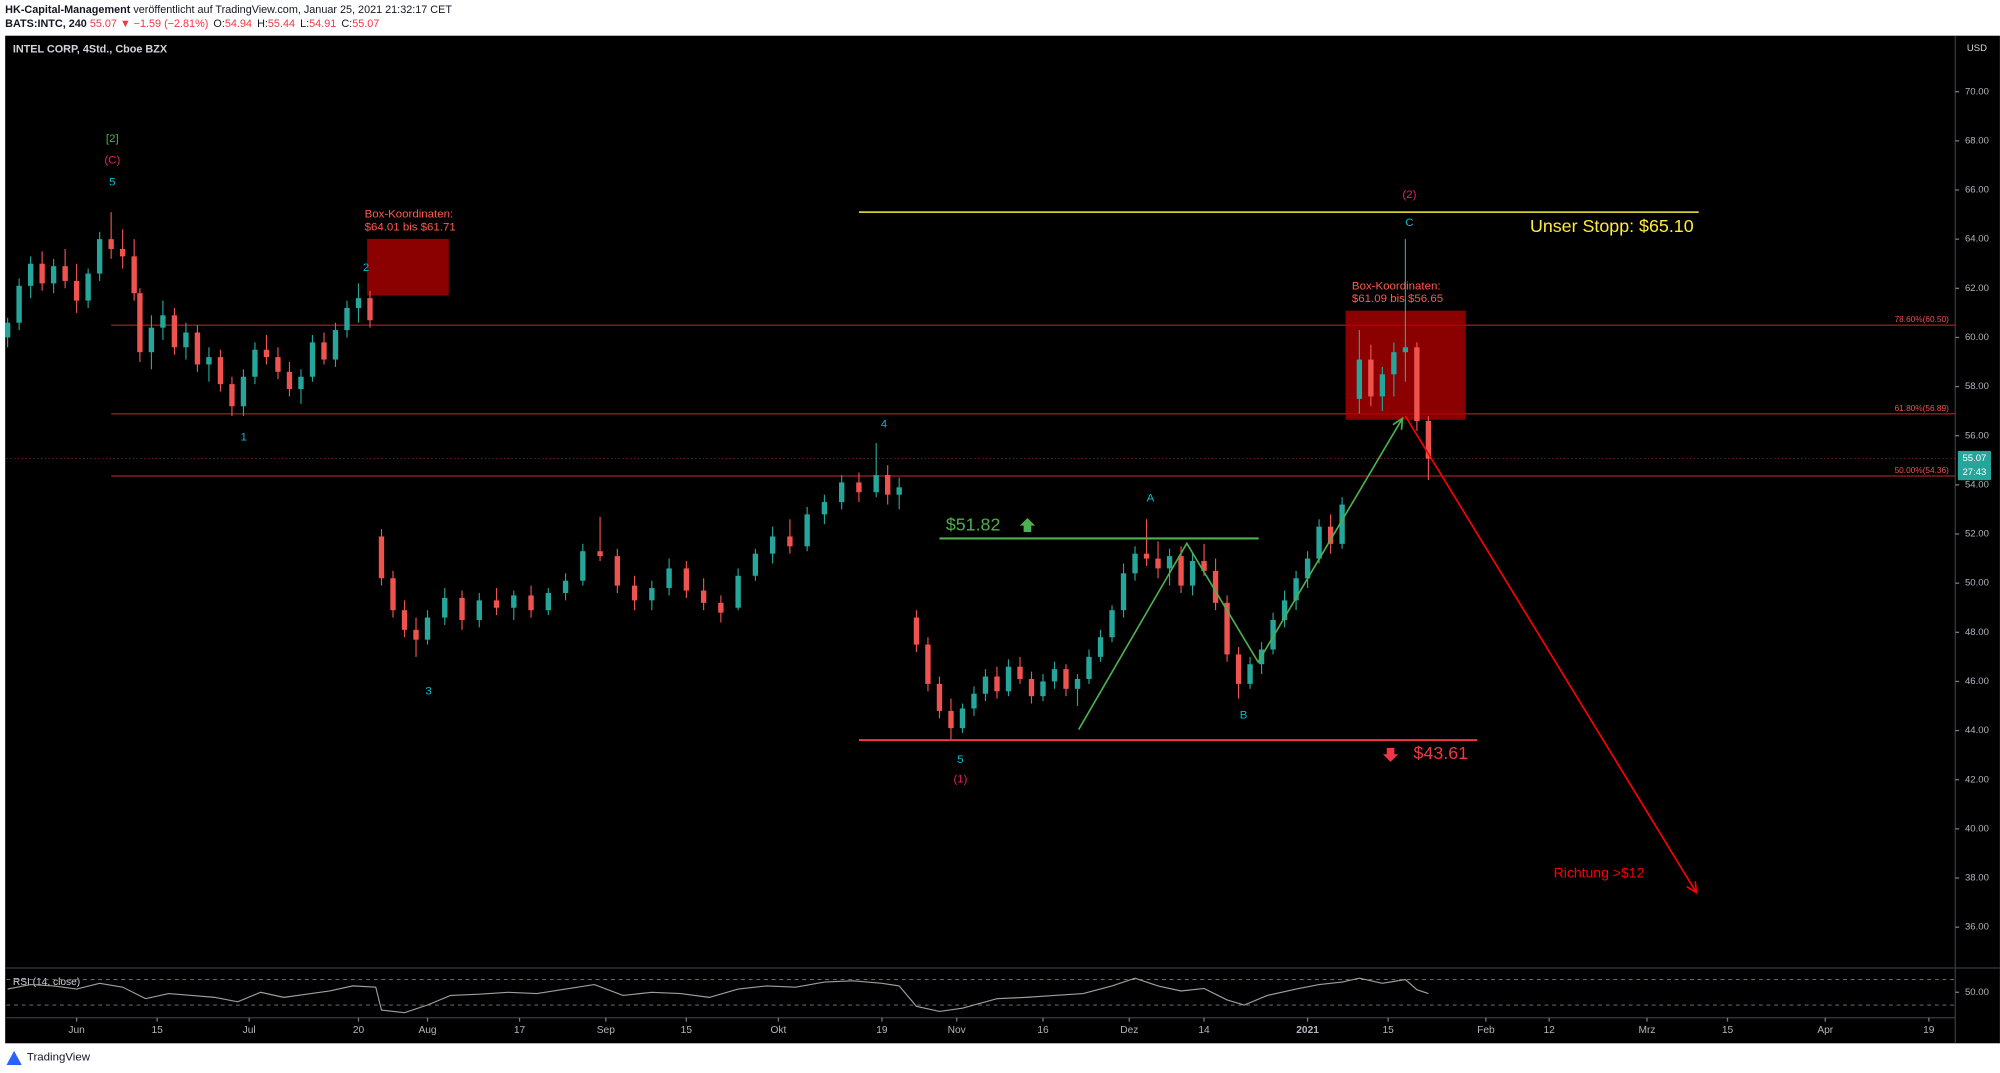 This screenshot has height=1073, width=2000. Describe the element at coordinates (1551, 654) in the screenshot. I see `trend-drawing` at that location.